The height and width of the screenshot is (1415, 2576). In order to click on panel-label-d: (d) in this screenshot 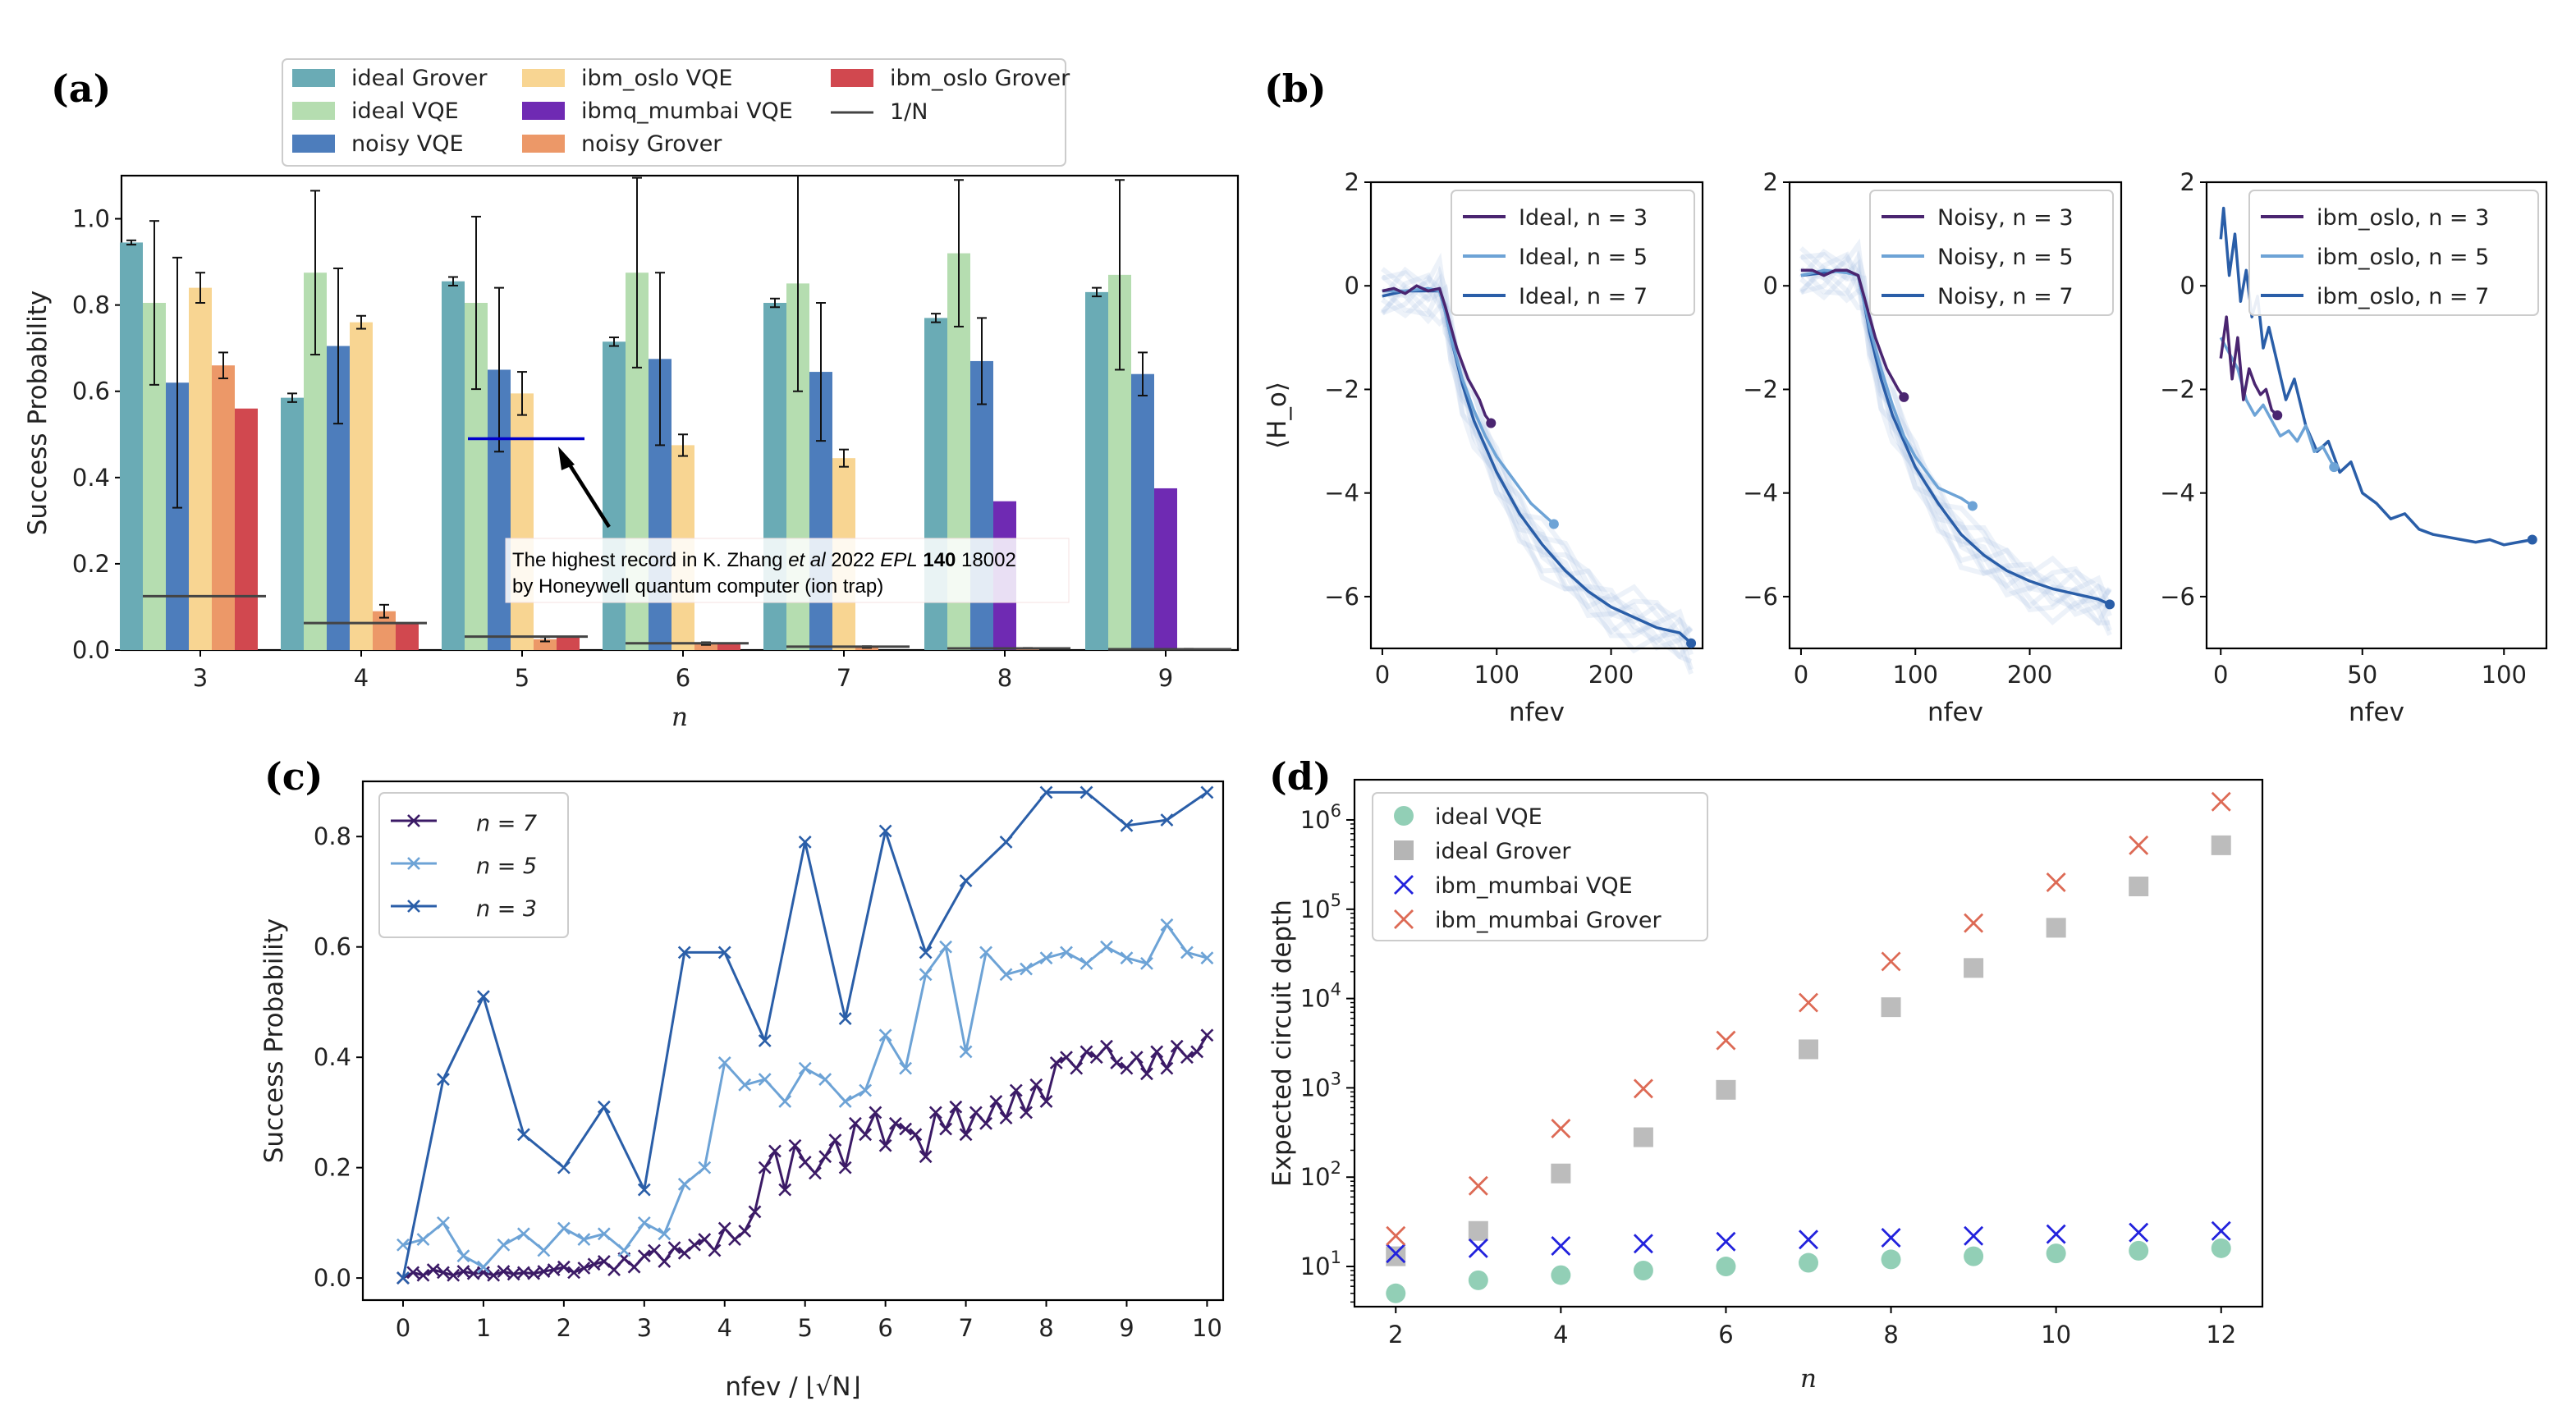, I will do `click(1301, 776)`.